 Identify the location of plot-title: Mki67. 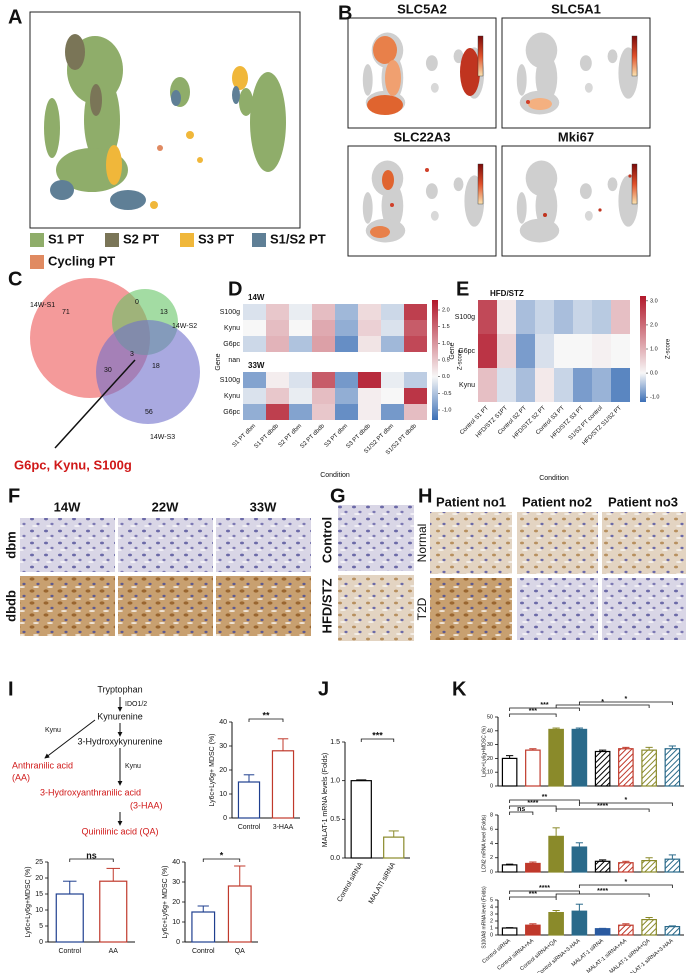
(576, 136).